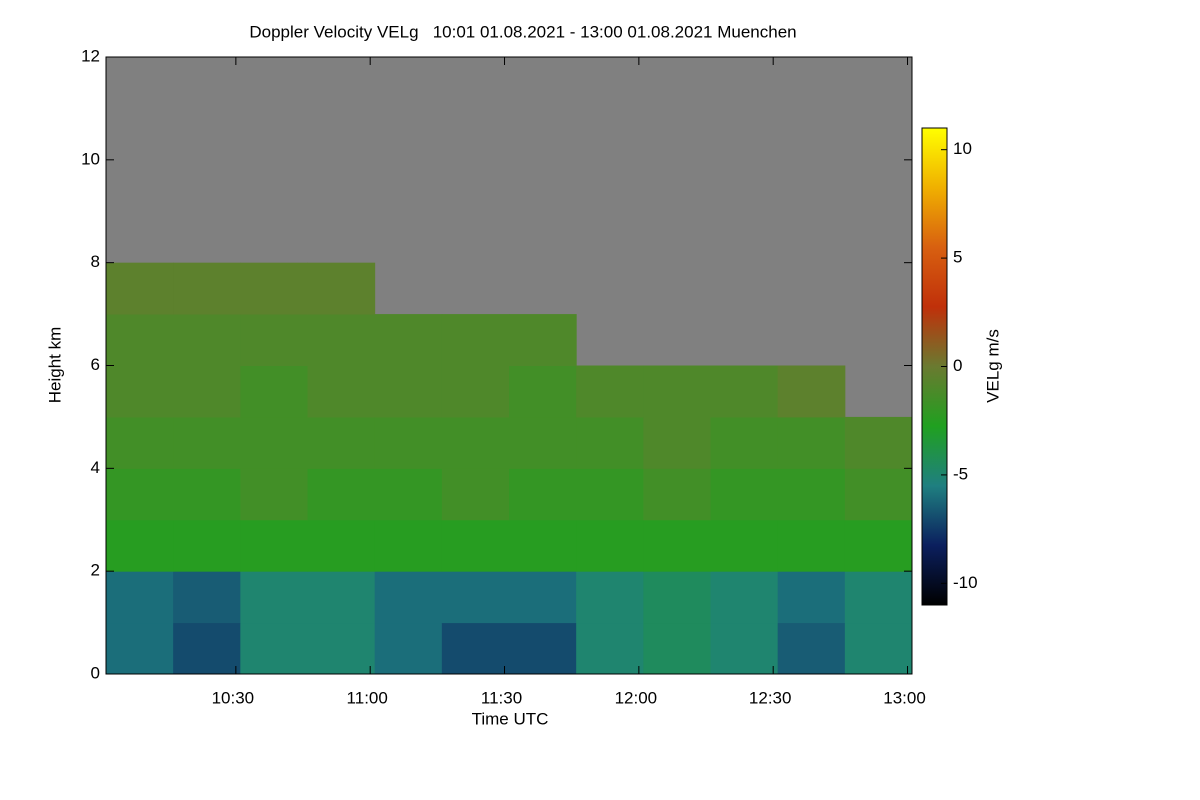 This screenshot has width=1200, height=800. I want to click on y-tick-label: 10, so click(90, 158).